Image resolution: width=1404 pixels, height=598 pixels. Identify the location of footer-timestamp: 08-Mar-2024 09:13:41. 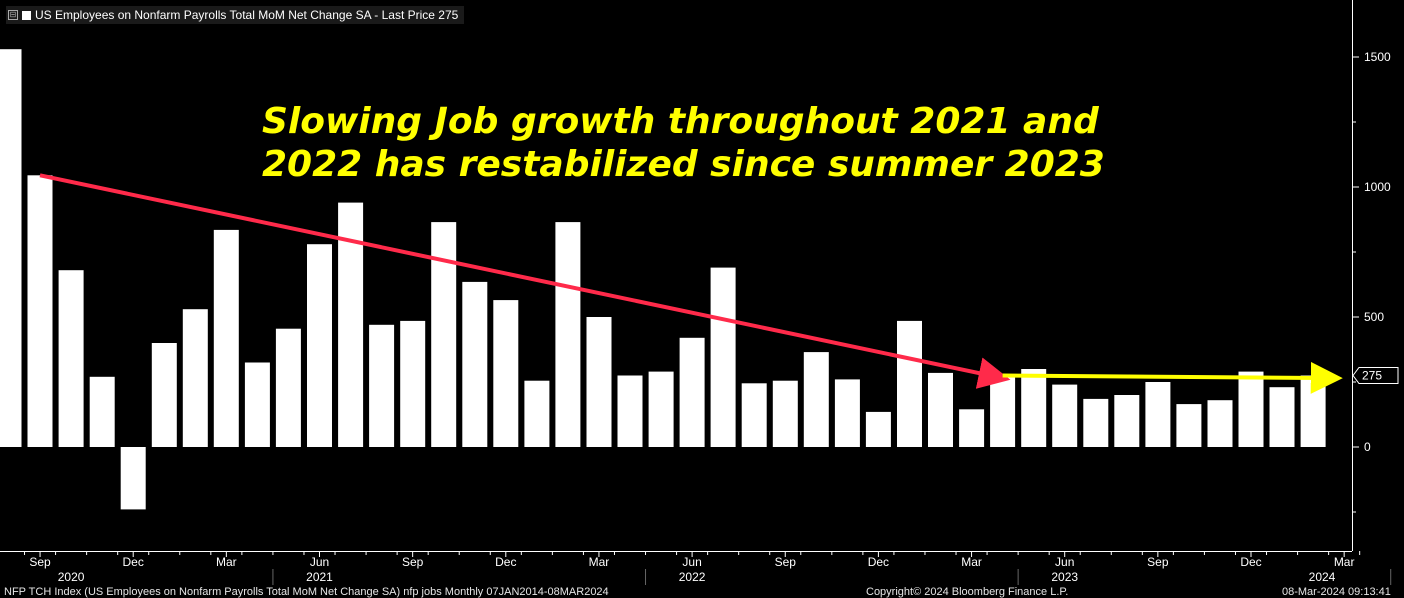
(1336, 592).